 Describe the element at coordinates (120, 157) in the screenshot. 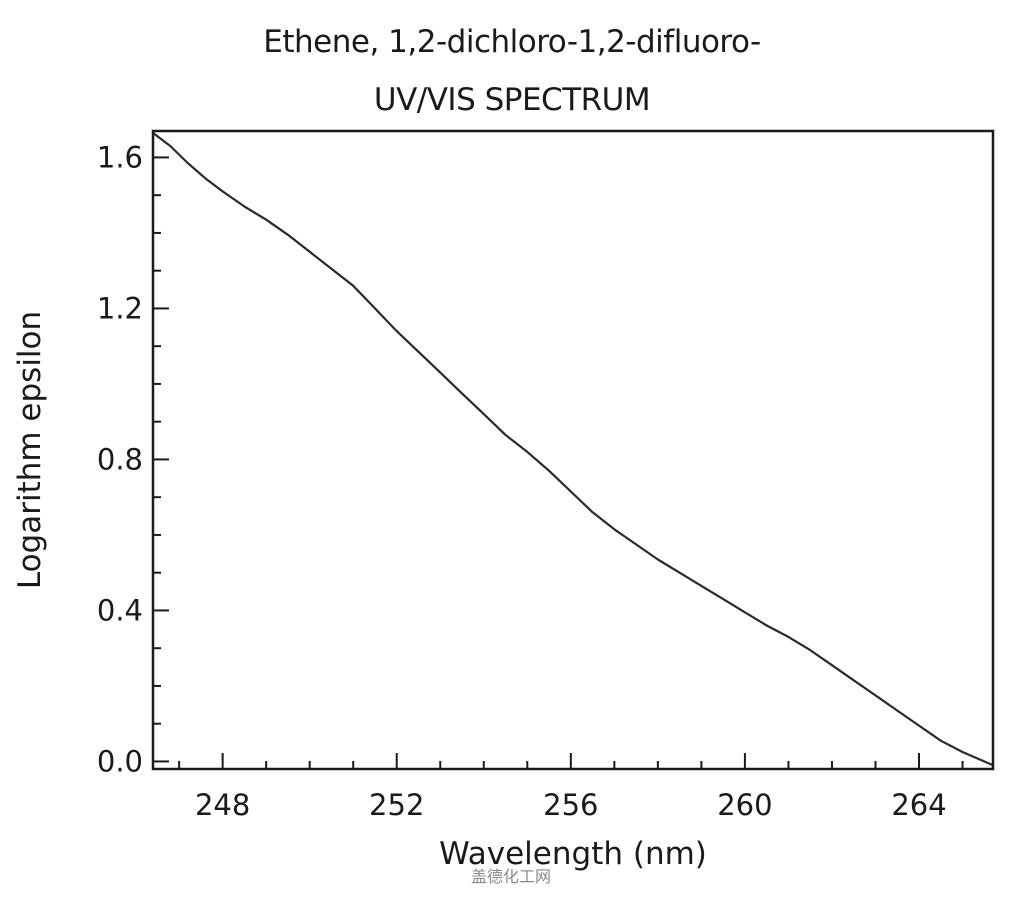

I see `y-tick-label: 1.6` at that location.